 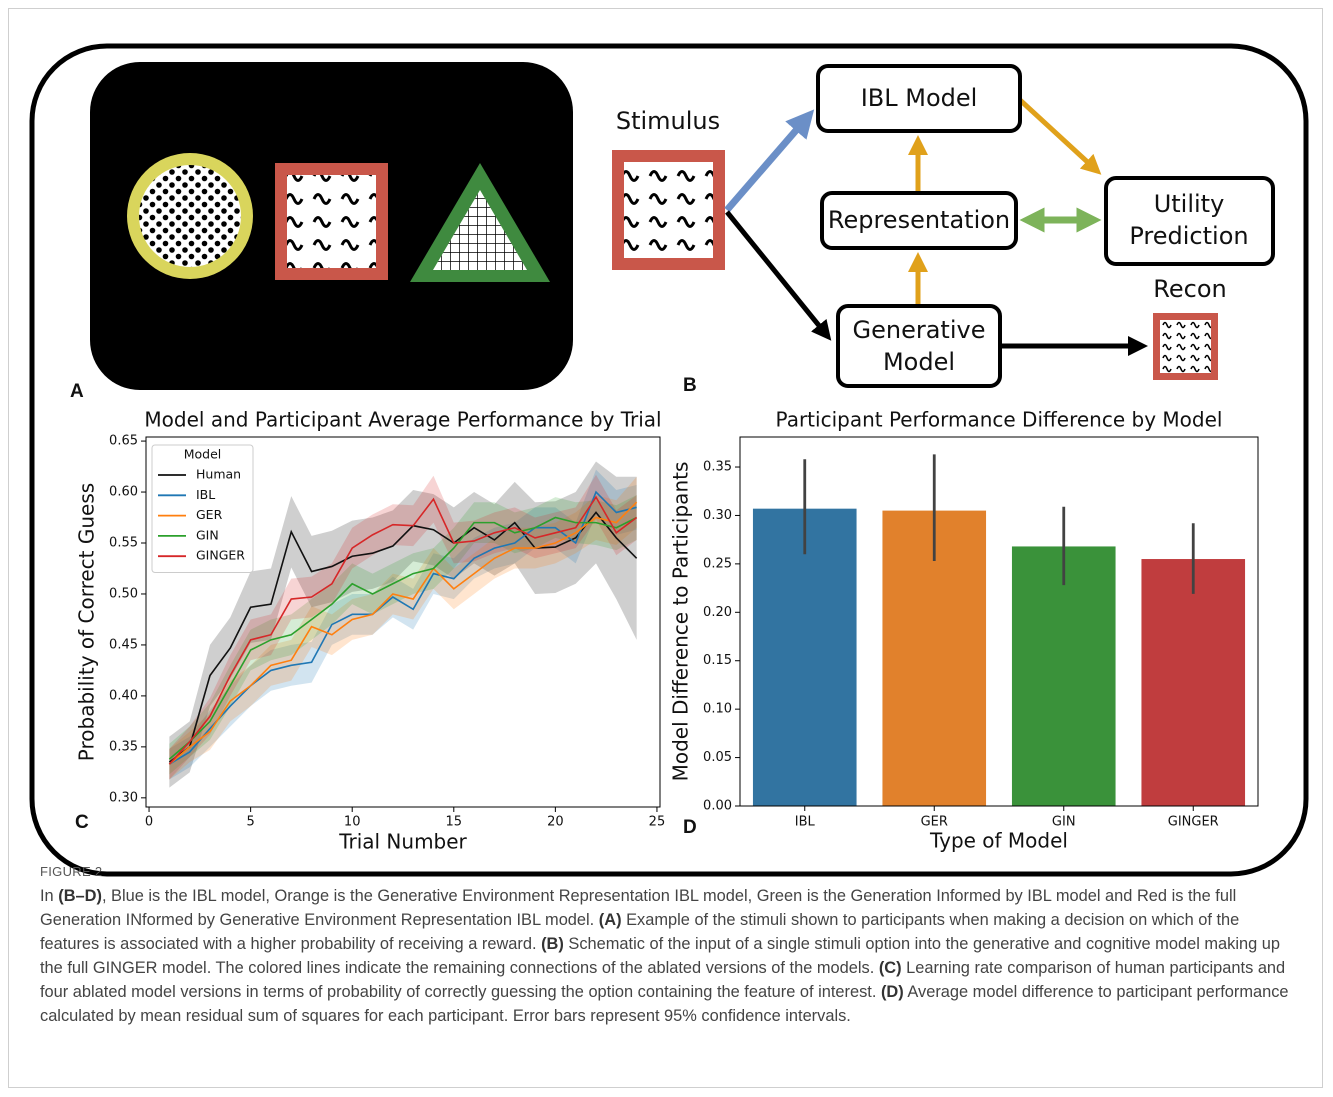 What do you see at coordinates (402, 842) in the screenshot?
I see `x-axis-label: Trial Number` at bounding box center [402, 842].